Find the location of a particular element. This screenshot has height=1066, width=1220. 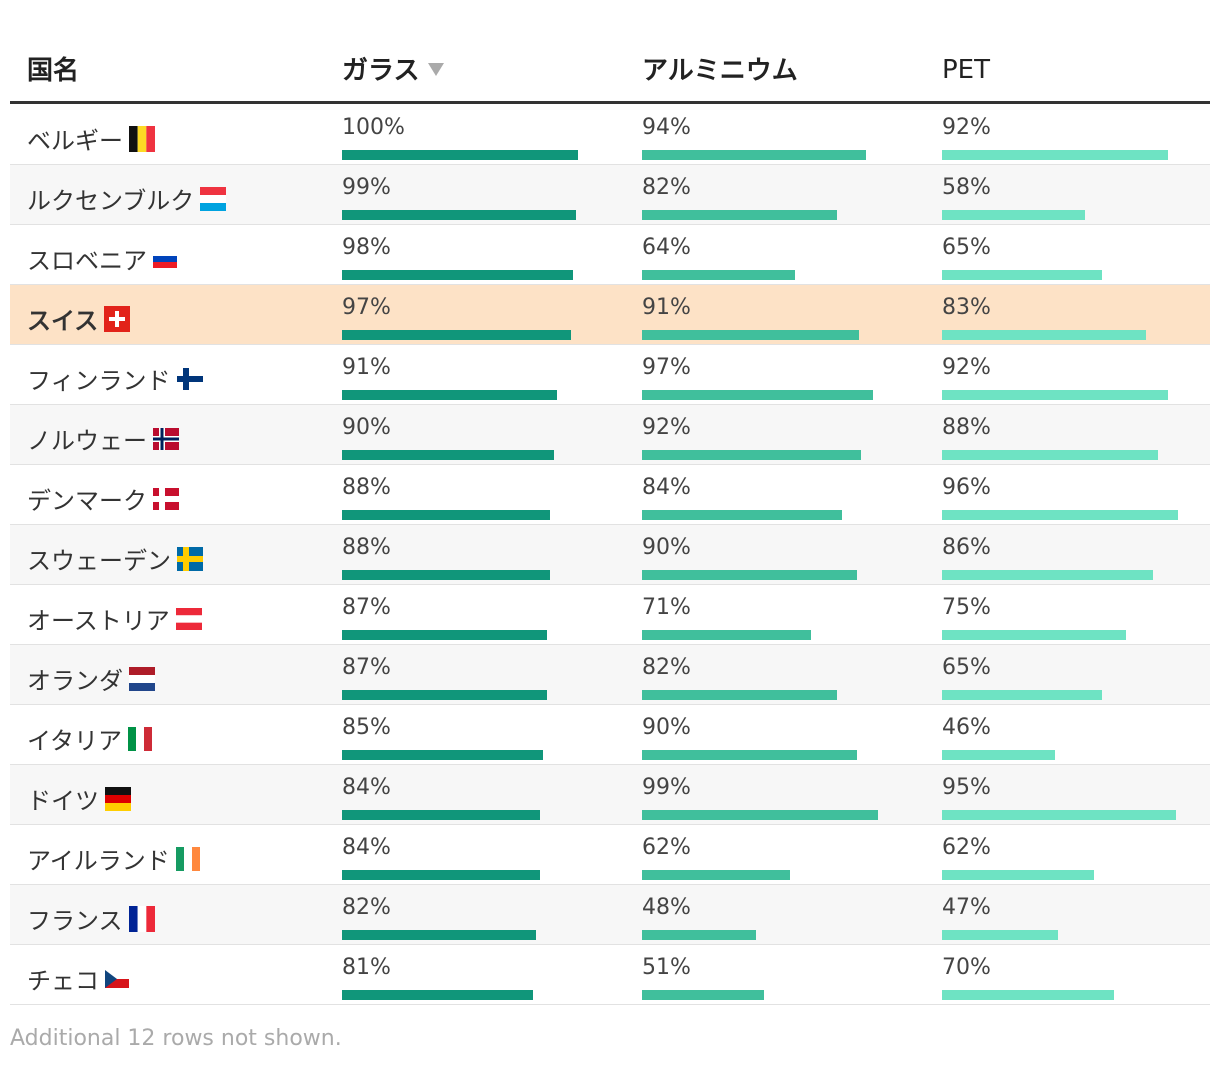

header-glass: ガラス is located at coordinates (393, 68).